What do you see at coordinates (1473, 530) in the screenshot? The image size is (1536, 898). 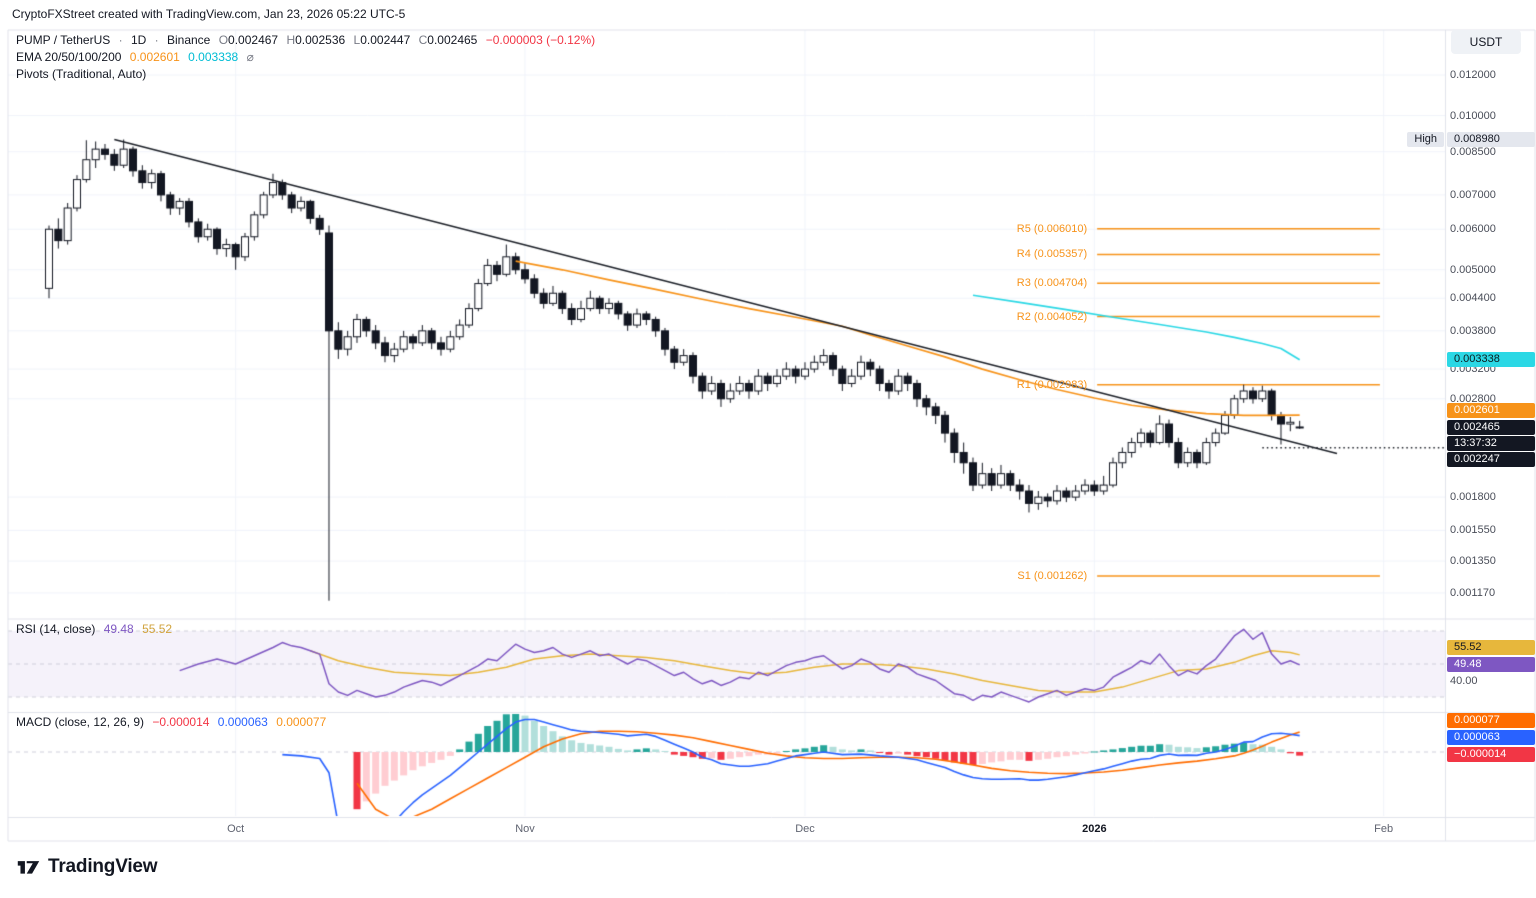 I see `price-axis-label: 0.001550` at bounding box center [1473, 530].